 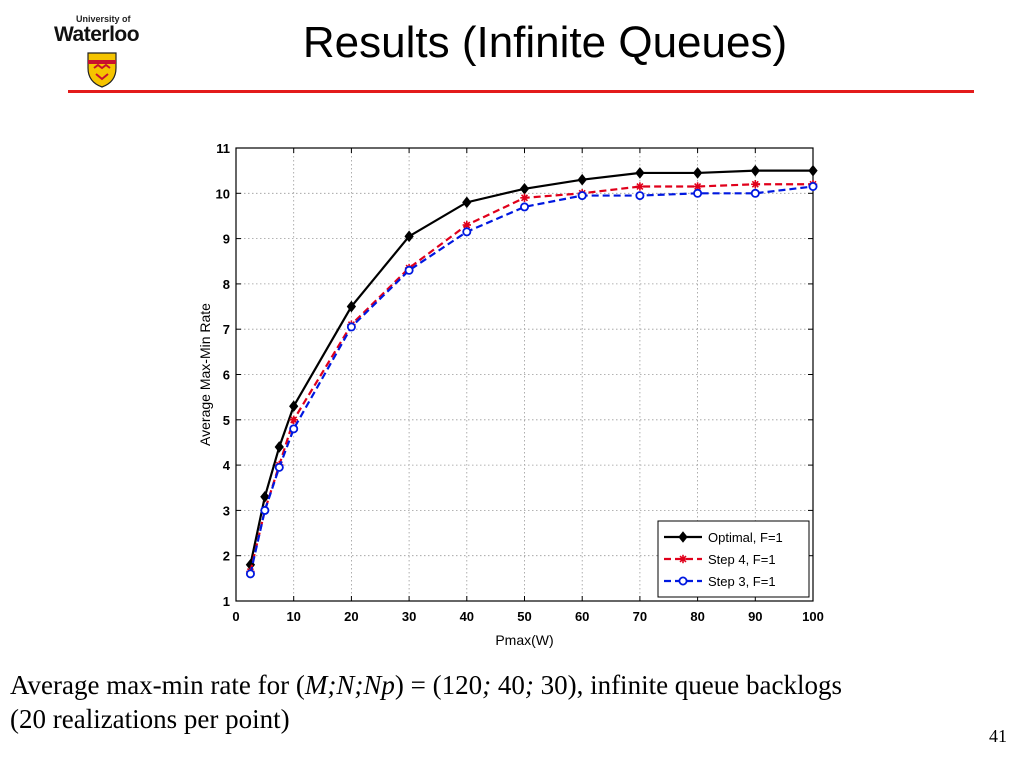 What do you see at coordinates (697, 616) in the screenshot?
I see `x-tick-label: 80` at bounding box center [697, 616].